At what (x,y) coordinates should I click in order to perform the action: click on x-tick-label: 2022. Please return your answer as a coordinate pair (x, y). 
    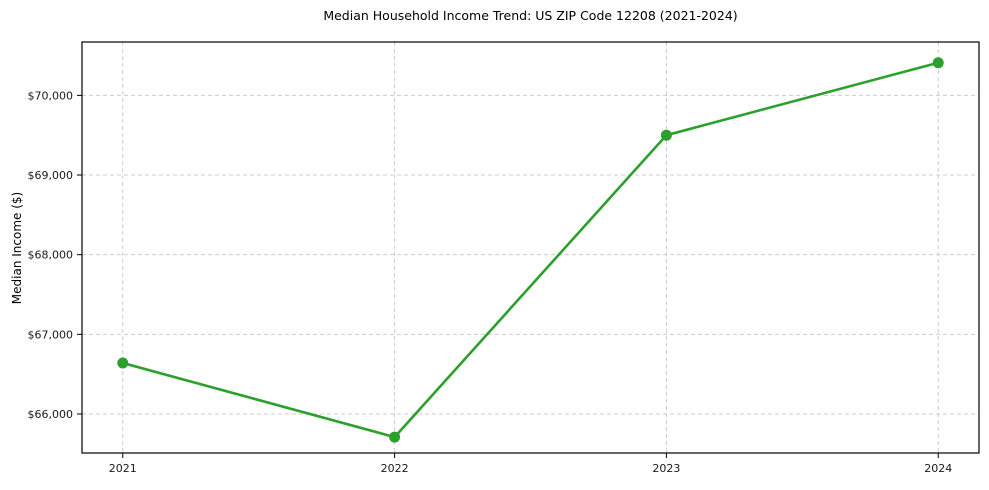
    Looking at the image, I should click on (395, 468).